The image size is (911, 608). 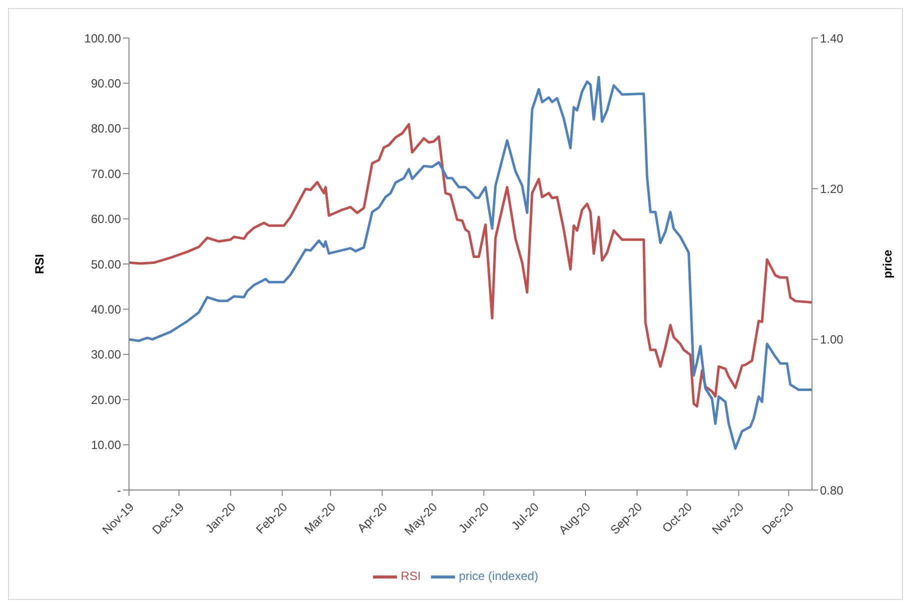 I want to click on y2-tick-label: 1.20, so click(x=832, y=189).